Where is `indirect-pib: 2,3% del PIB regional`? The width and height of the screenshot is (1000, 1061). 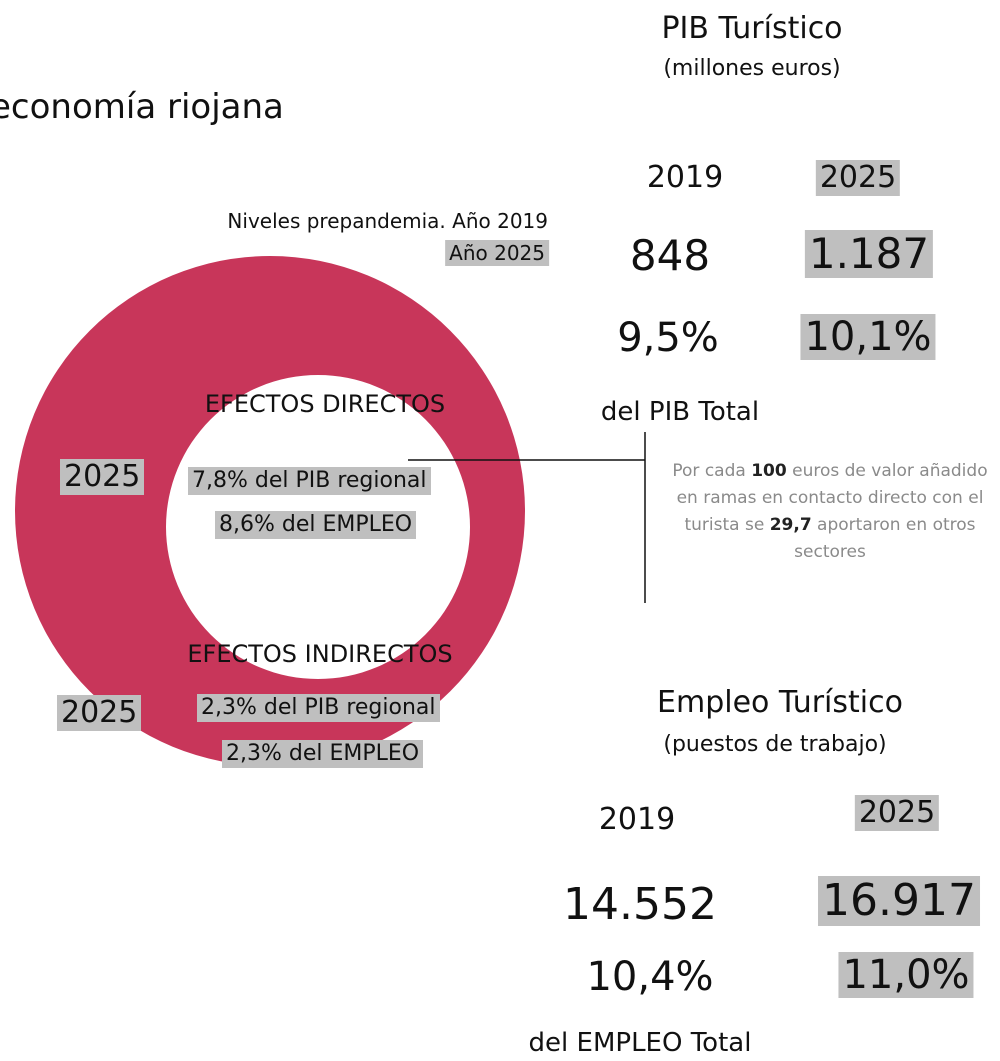 indirect-pib: 2,3% del PIB regional is located at coordinates (318, 708).